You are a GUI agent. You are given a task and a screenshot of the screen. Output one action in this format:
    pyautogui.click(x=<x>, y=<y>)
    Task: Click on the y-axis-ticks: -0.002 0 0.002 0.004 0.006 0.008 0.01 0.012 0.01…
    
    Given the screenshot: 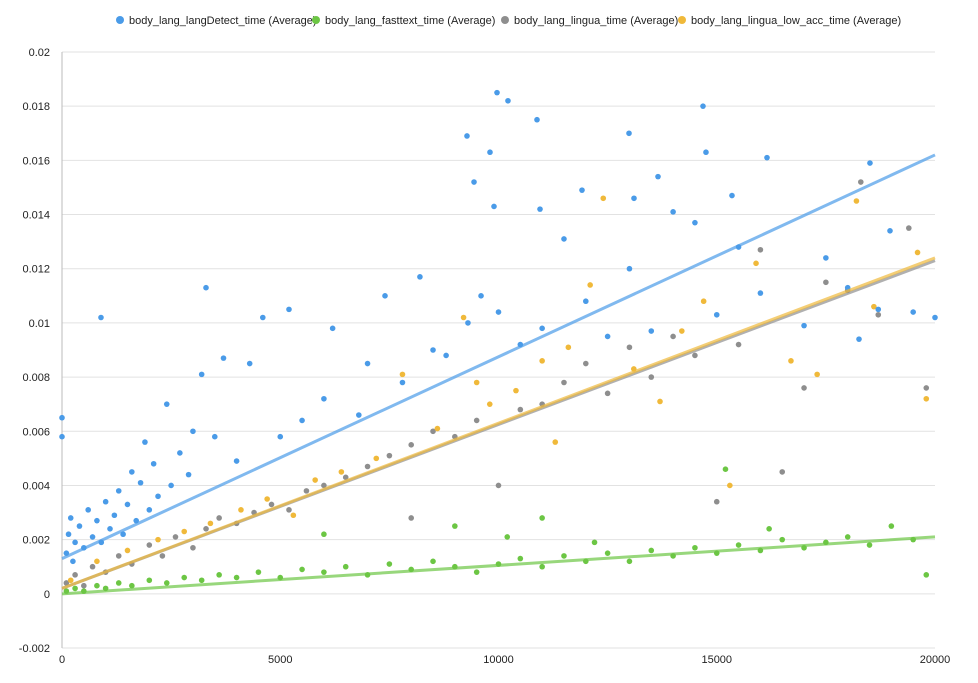 What is the action you would take?
    pyautogui.click(x=34, y=351)
    